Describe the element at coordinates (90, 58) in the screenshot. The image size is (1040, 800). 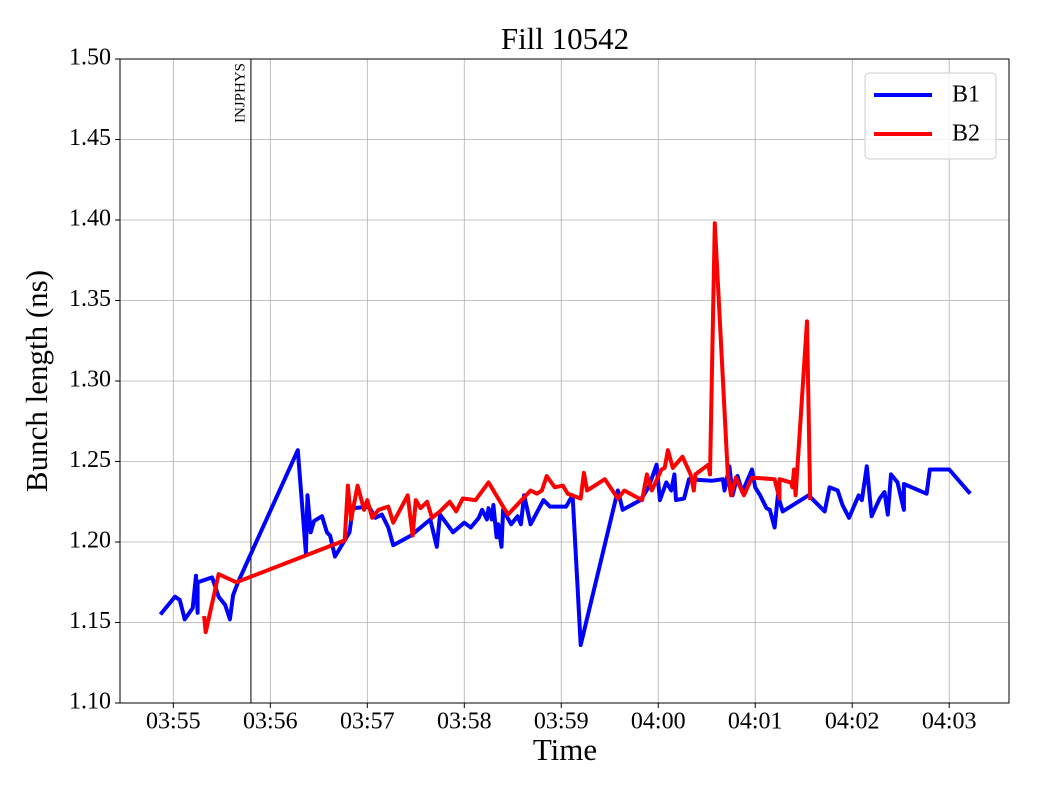
I see `y-tick-label: 1.50` at that location.